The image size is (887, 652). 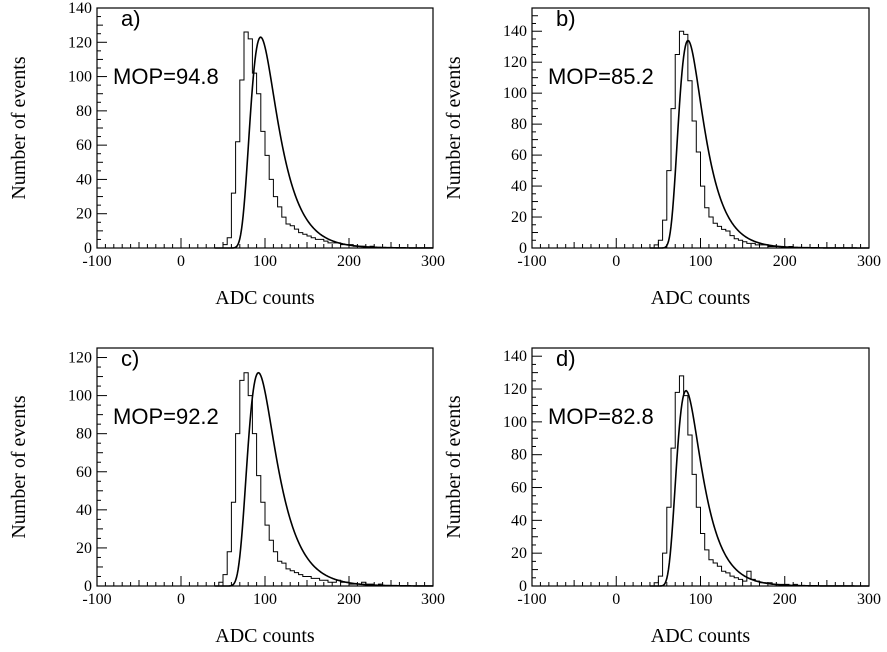 I want to click on panel-label: d), so click(x=566, y=358).